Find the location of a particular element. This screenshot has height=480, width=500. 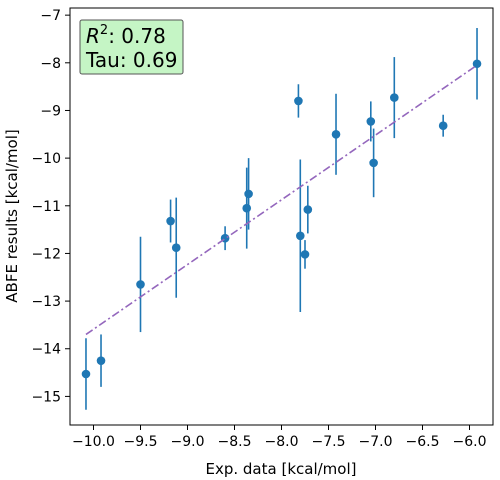

y-tick-label: −13 is located at coordinates (46, 302).